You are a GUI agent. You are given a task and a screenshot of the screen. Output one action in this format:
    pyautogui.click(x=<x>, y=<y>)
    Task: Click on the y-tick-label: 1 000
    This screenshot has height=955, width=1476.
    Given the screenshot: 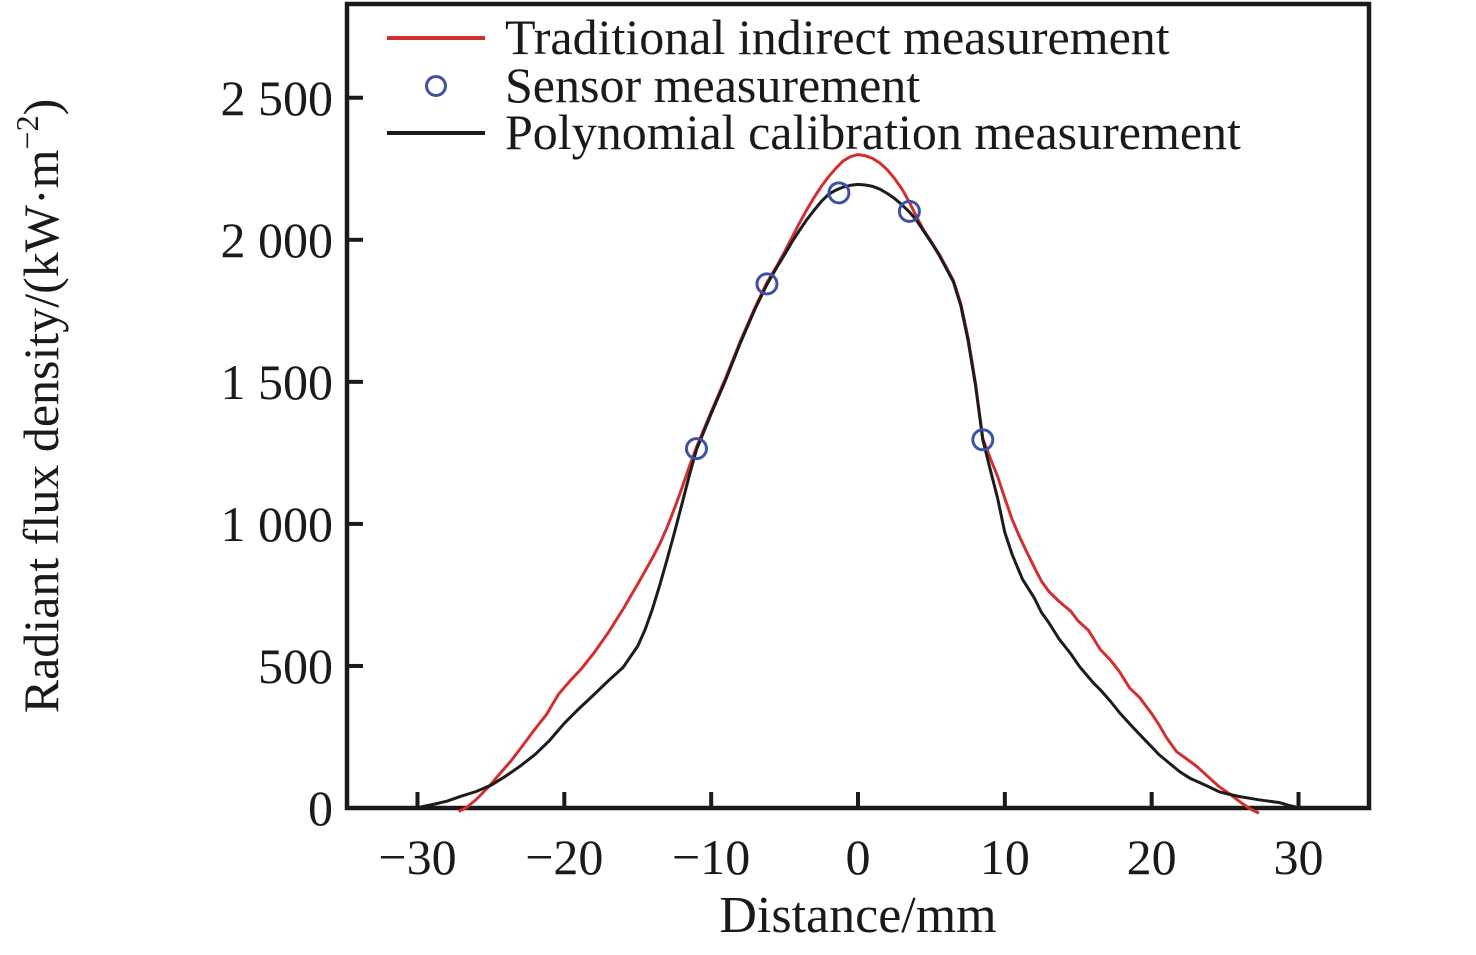 What is the action you would take?
    pyautogui.click(x=277, y=524)
    